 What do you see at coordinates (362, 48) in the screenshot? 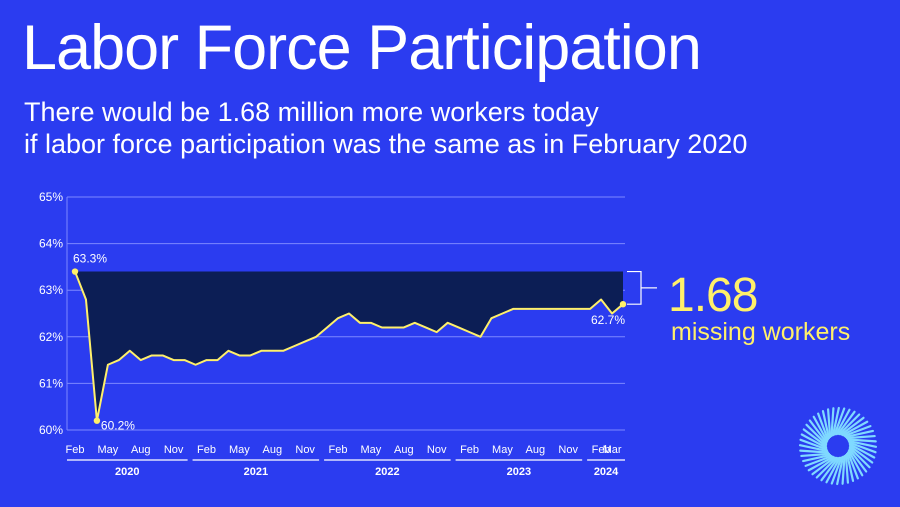
I see `page-title: Labor Force Participation` at bounding box center [362, 48].